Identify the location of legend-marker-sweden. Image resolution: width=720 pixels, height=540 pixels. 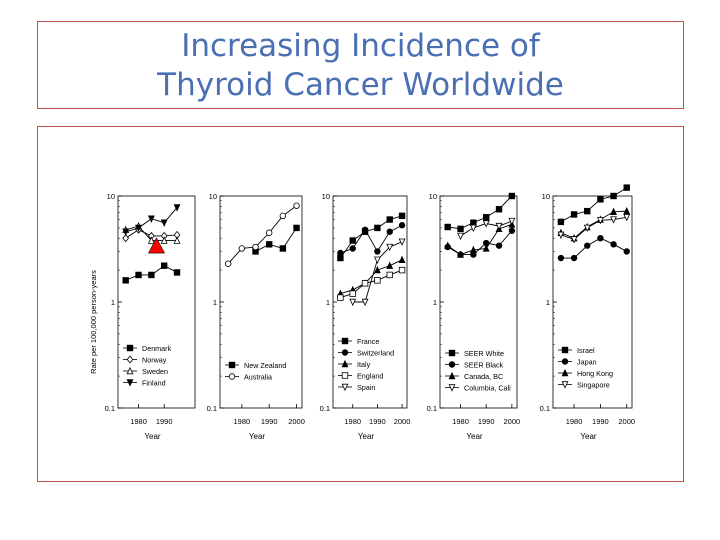
(130, 370).